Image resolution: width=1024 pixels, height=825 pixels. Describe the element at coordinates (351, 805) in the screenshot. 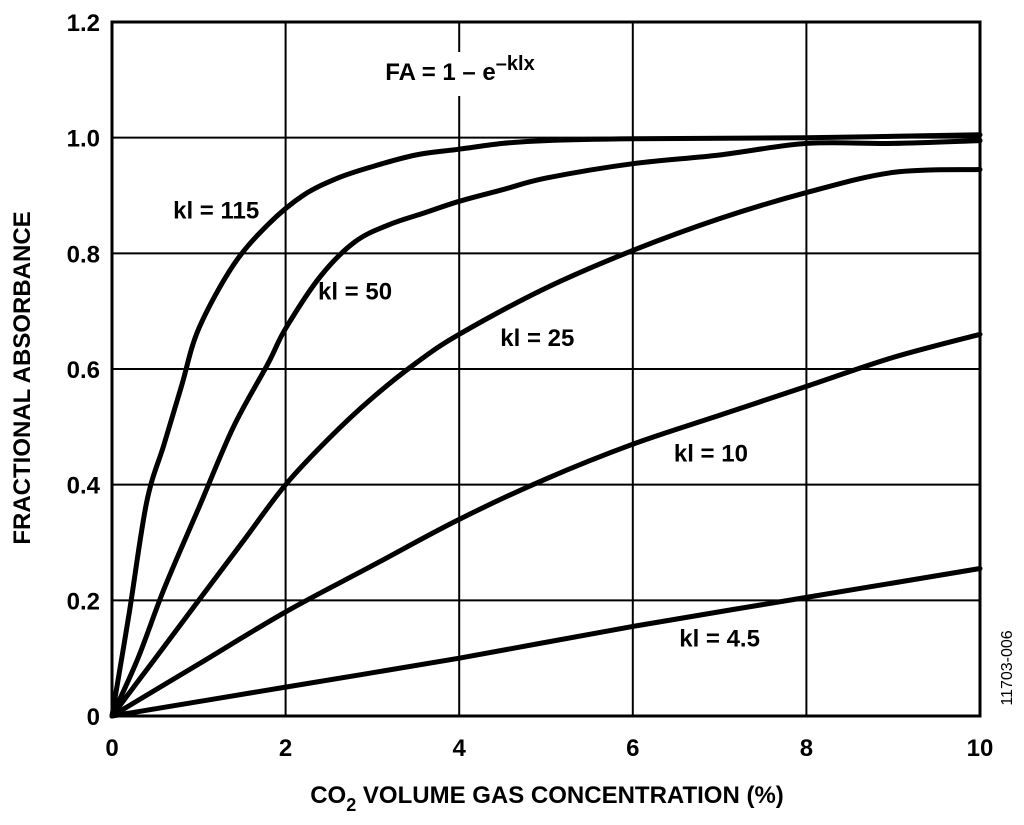

I see `x-axis-title-subscript: 2` at that location.